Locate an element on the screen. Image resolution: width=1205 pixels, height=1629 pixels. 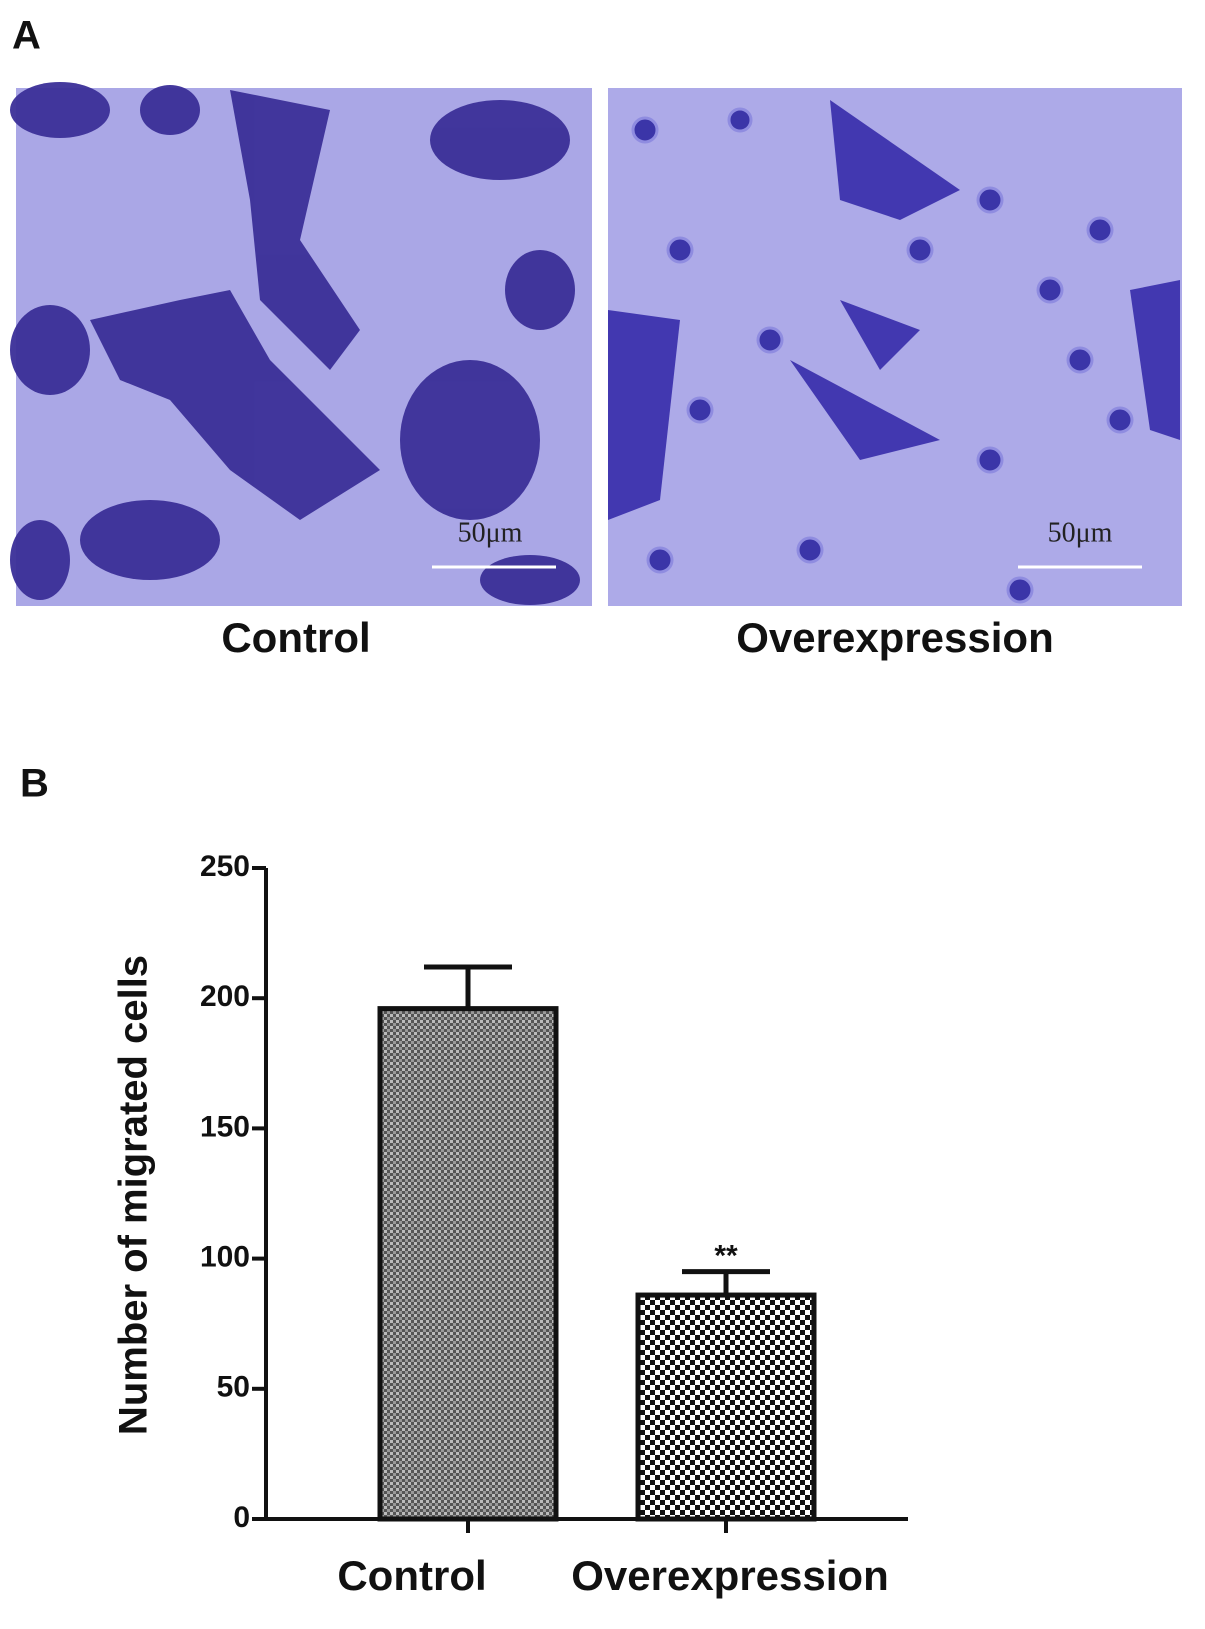
y-tick-label: 250 is located at coordinates (225, 866).